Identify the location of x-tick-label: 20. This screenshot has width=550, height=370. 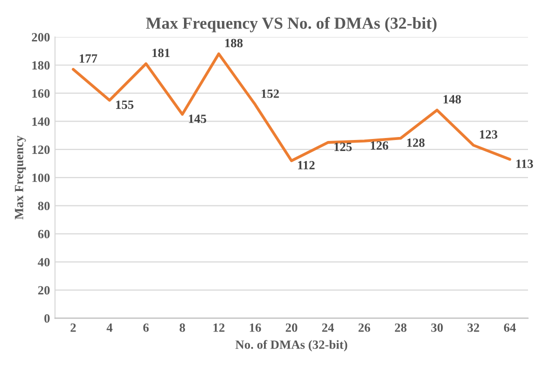
(292, 327).